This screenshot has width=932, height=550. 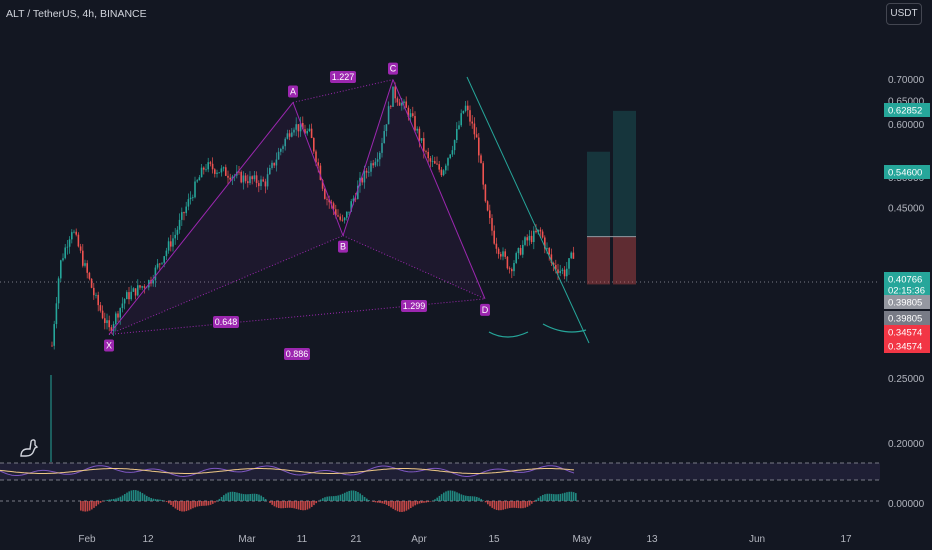 I want to click on pattern-point-b: B, so click(x=343, y=246).